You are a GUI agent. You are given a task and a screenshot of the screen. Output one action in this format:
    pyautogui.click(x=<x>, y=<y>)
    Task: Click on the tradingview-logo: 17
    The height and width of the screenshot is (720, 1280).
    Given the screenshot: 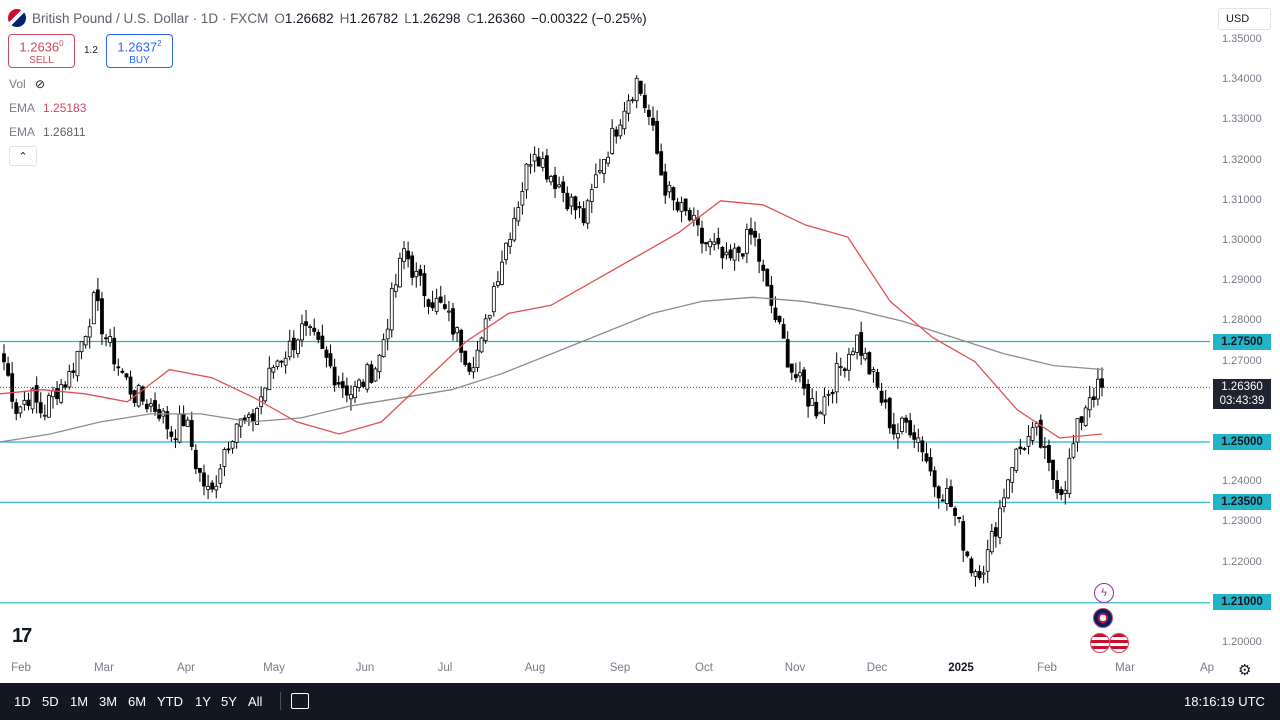 What is the action you would take?
    pyautogui.click(x=22, y=636)
    